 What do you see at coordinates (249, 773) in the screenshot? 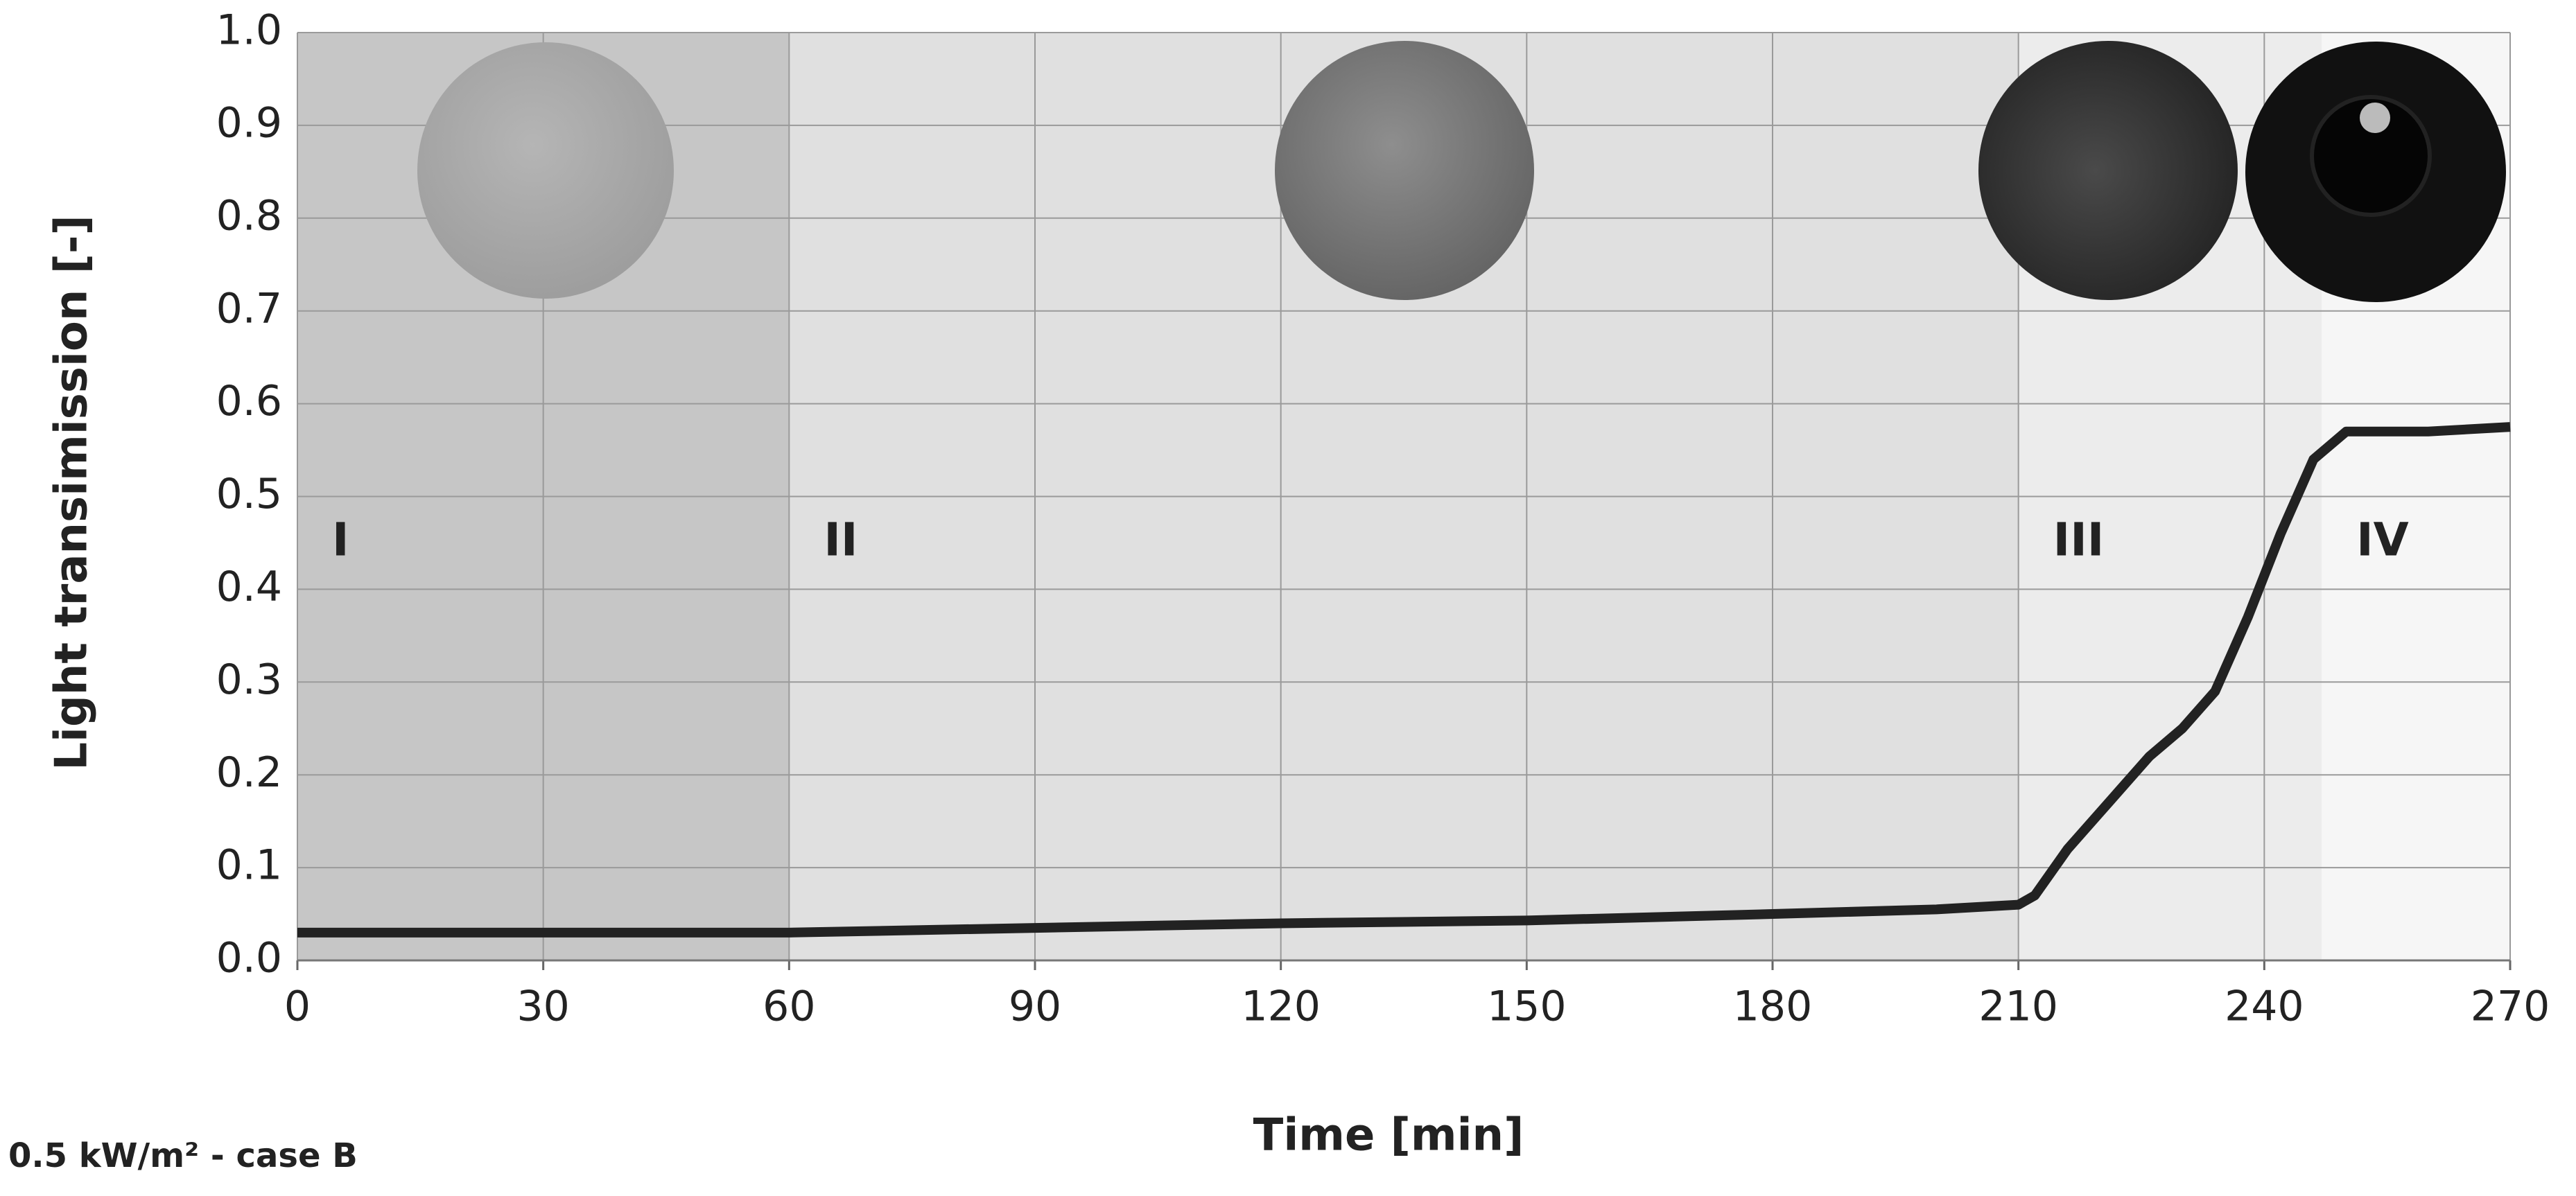
I see `y-tick-label: 0.2` at bounding box center [249, 773].